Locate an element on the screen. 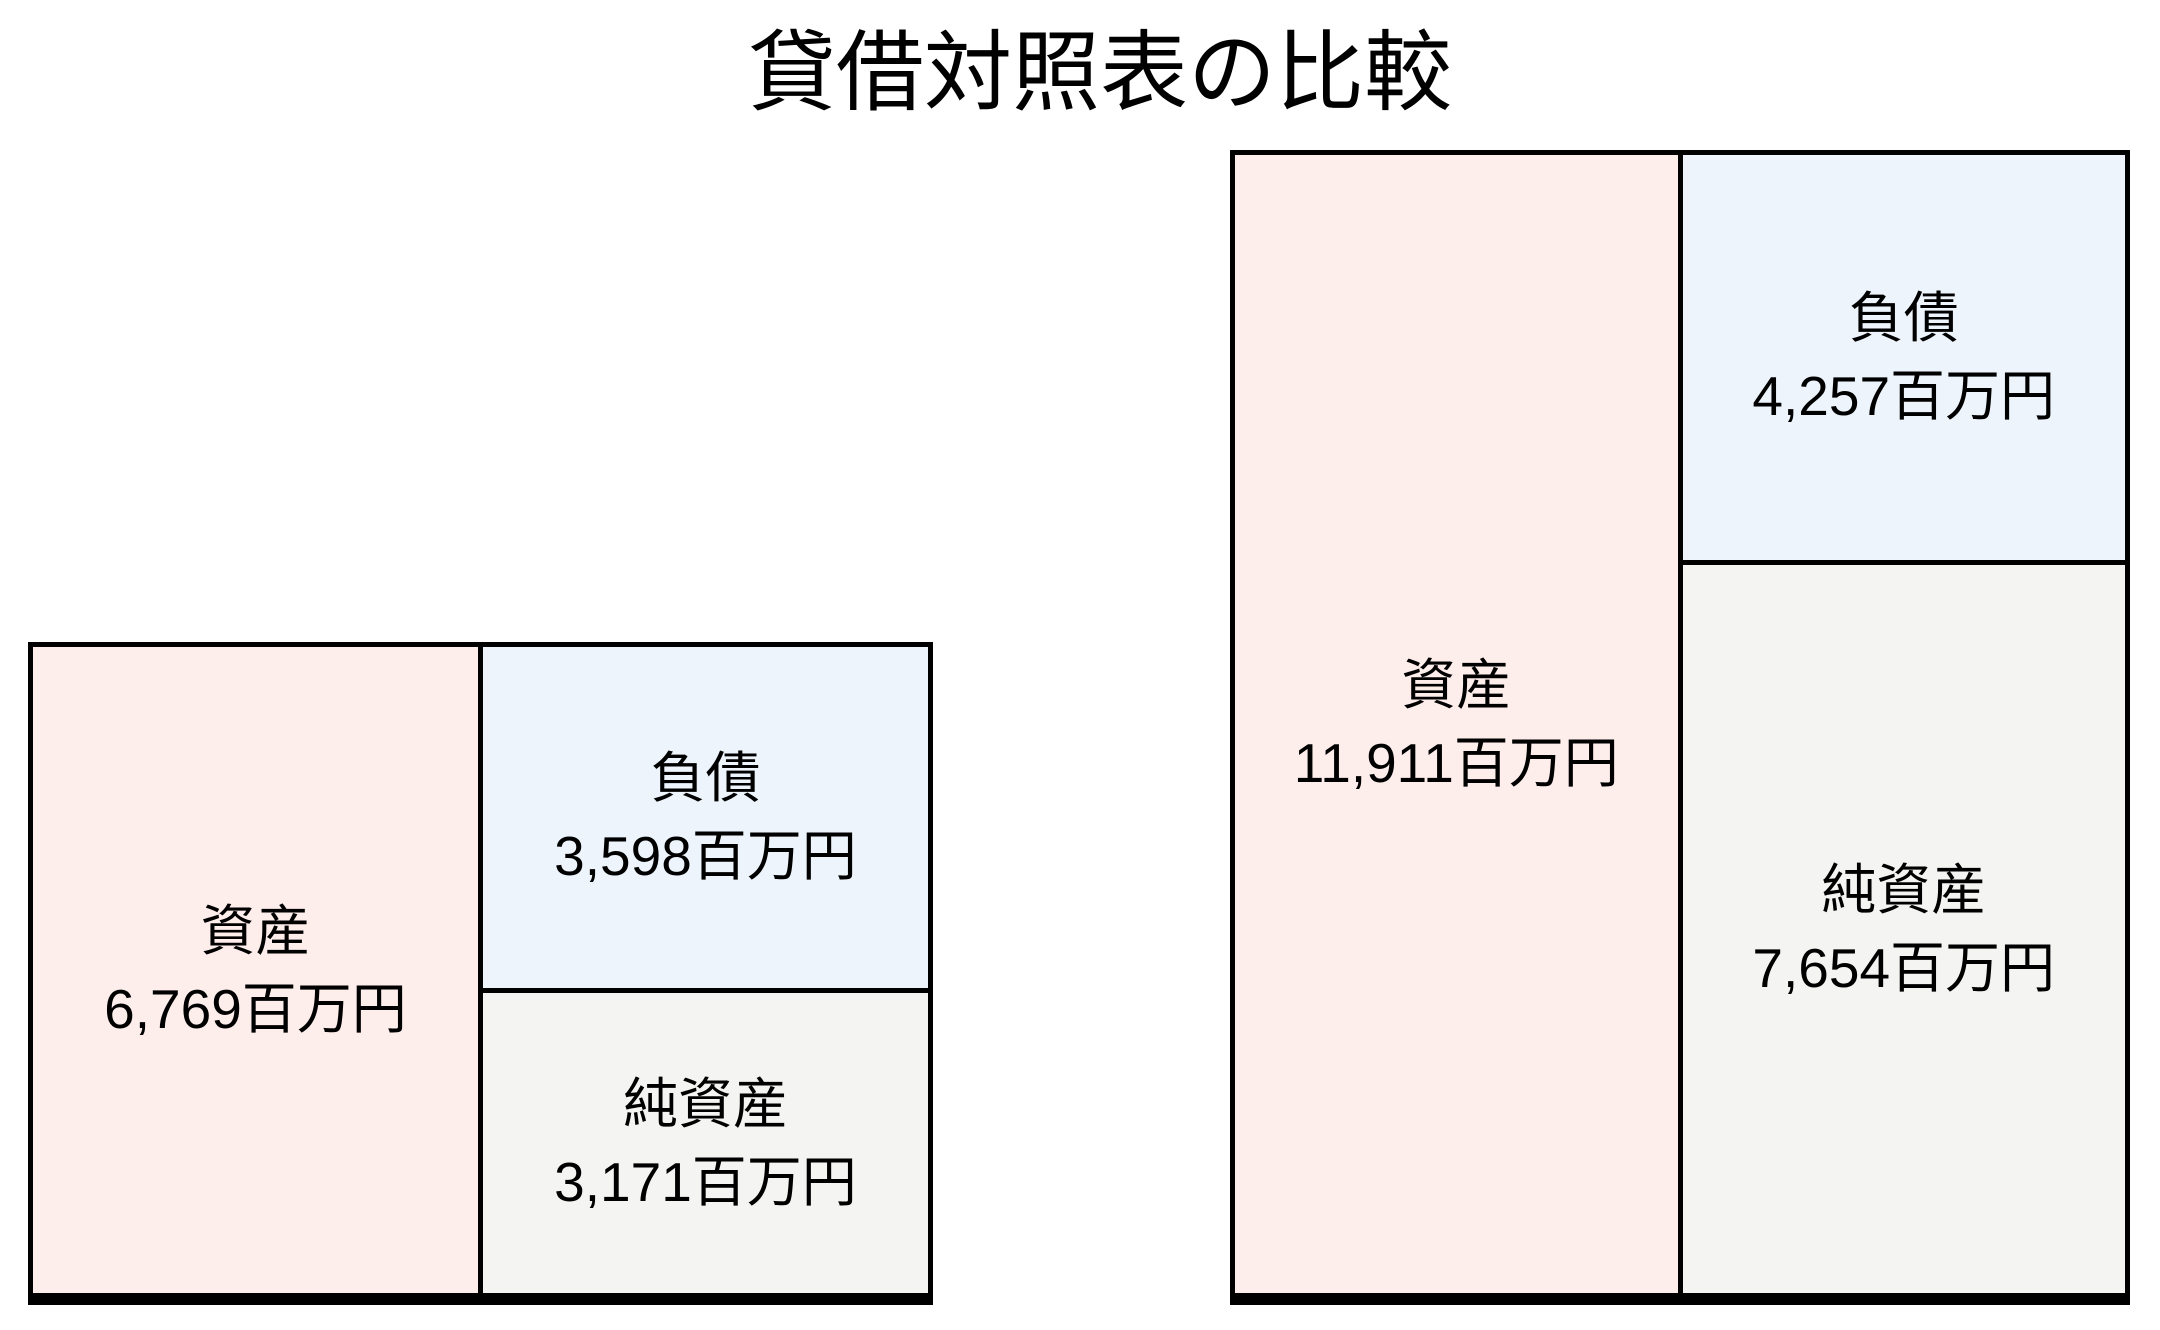  bs2-assets-value: 11,911百万円 is located at coordinates (1456, 763).